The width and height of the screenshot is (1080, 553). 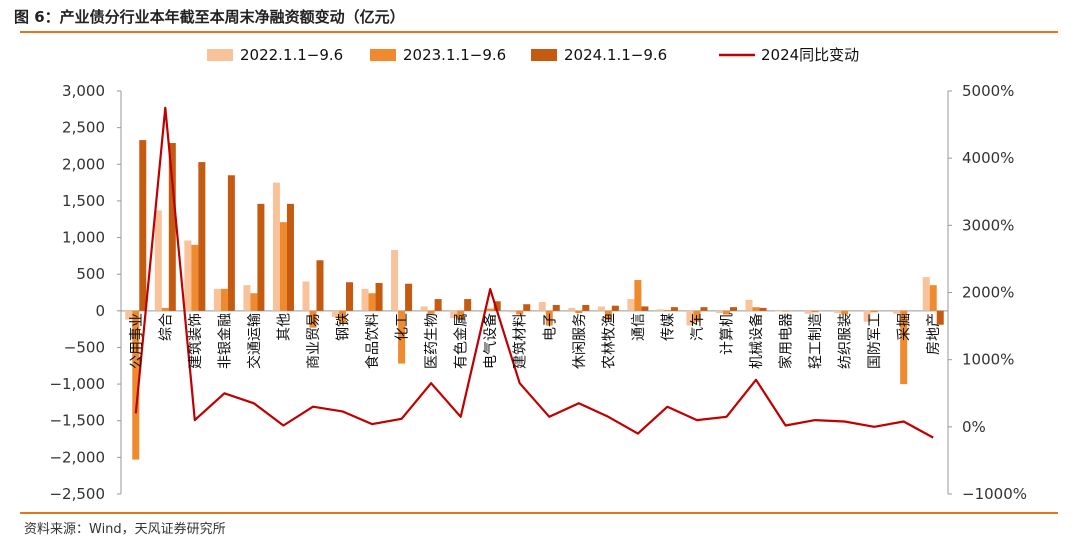 What do you see at coordinates (125, 529) in the screenshot?
I see `source-note: 资料来源：Wind，天风证券研究所` at bounding box center [125, 529].